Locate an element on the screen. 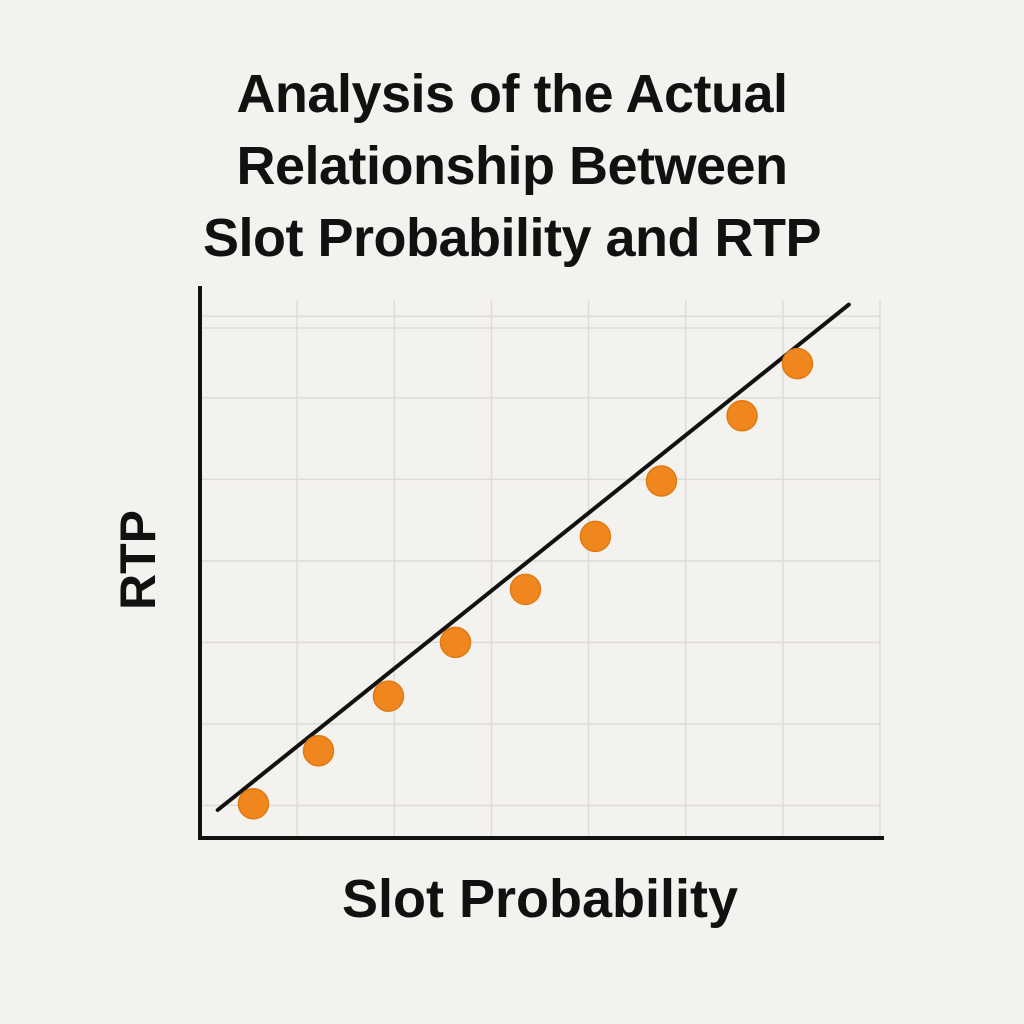  chart-title-line-1: Analysis of the Actual is located at coordinates (512, 94).